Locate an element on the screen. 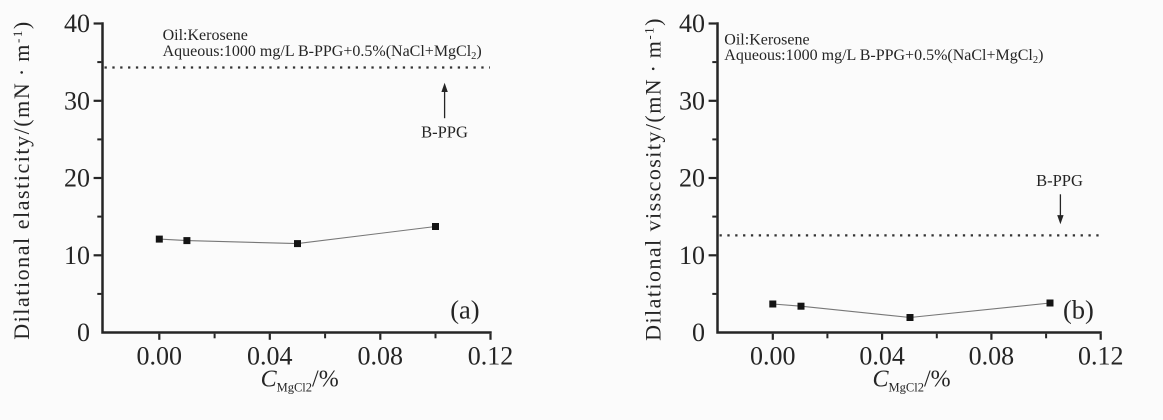 The image size is (1163, 420). svg-text:Dilational elasticity/(mN · m-: Dilational elasticity/(mN · m-1) is located at coordinates (21, 180).